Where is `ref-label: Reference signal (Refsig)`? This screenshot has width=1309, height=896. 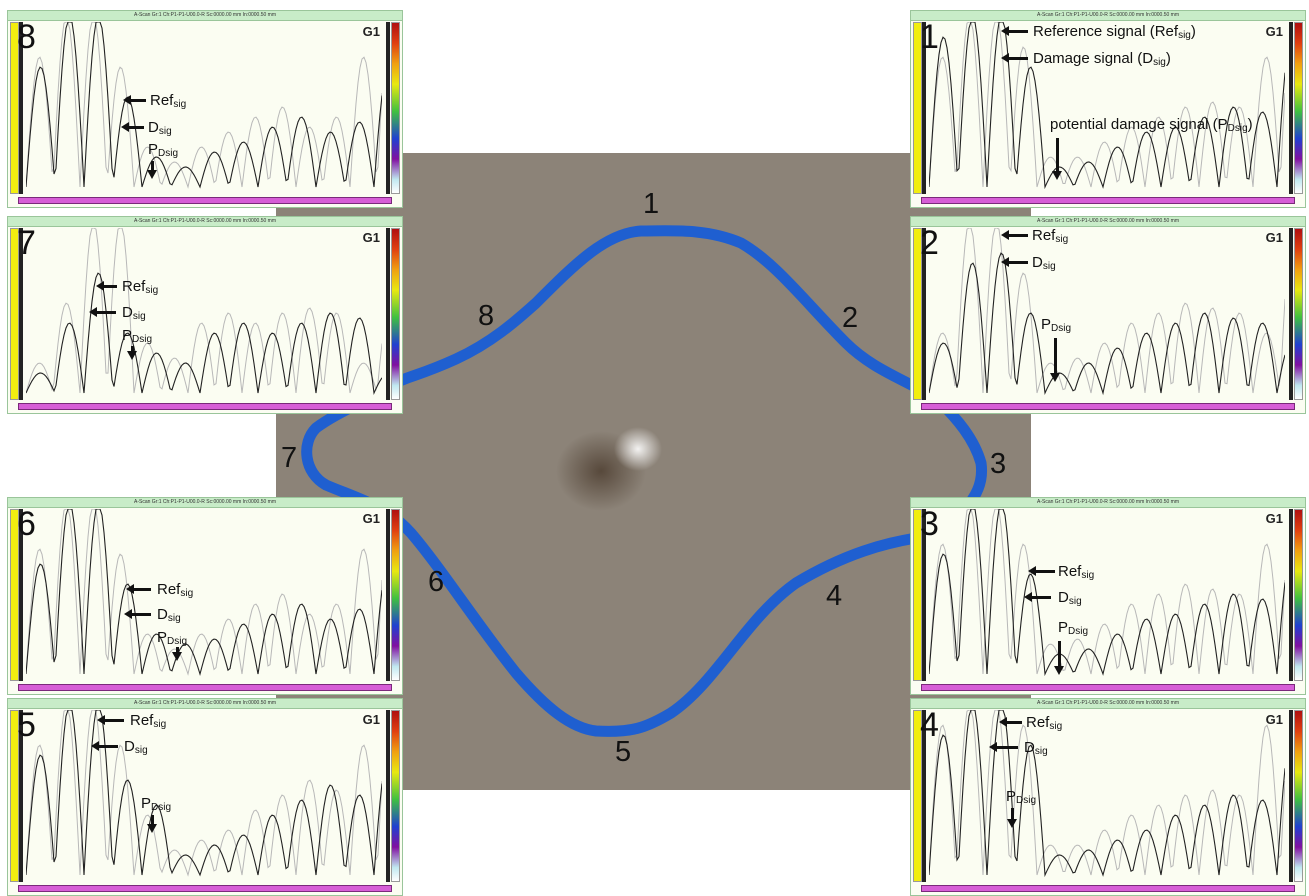 ref-label: Reference signal (Refsig) is located at coordinates (1114, 32).